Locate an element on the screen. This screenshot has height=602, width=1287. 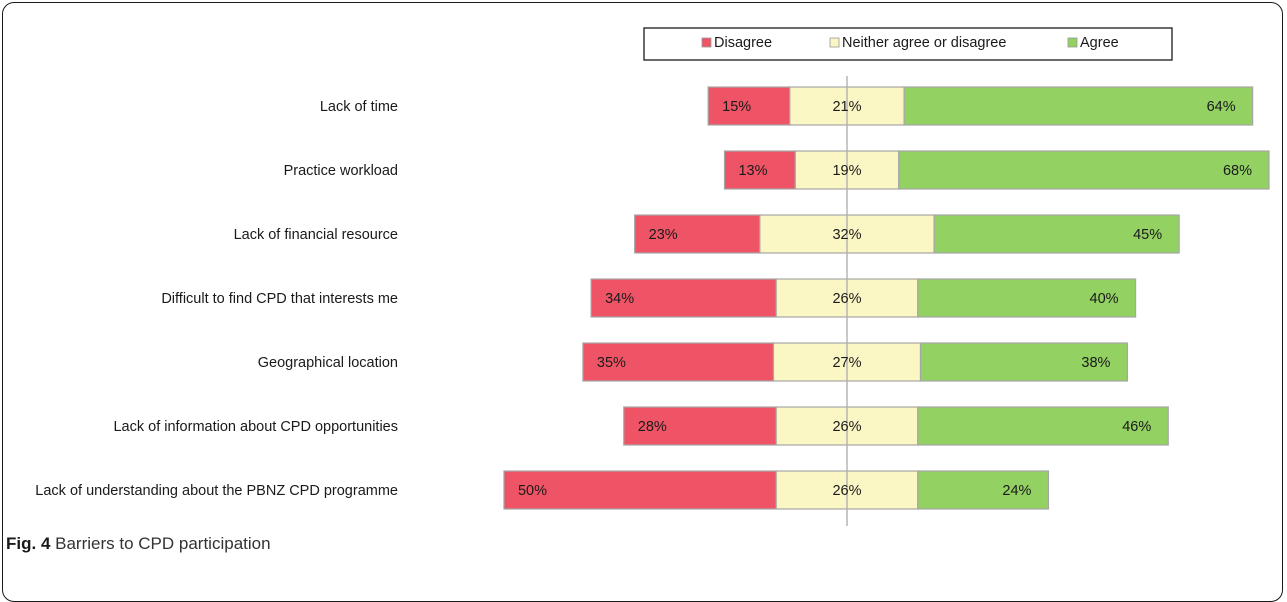
category-label: Practice workload is located at coordinates (341, 171).